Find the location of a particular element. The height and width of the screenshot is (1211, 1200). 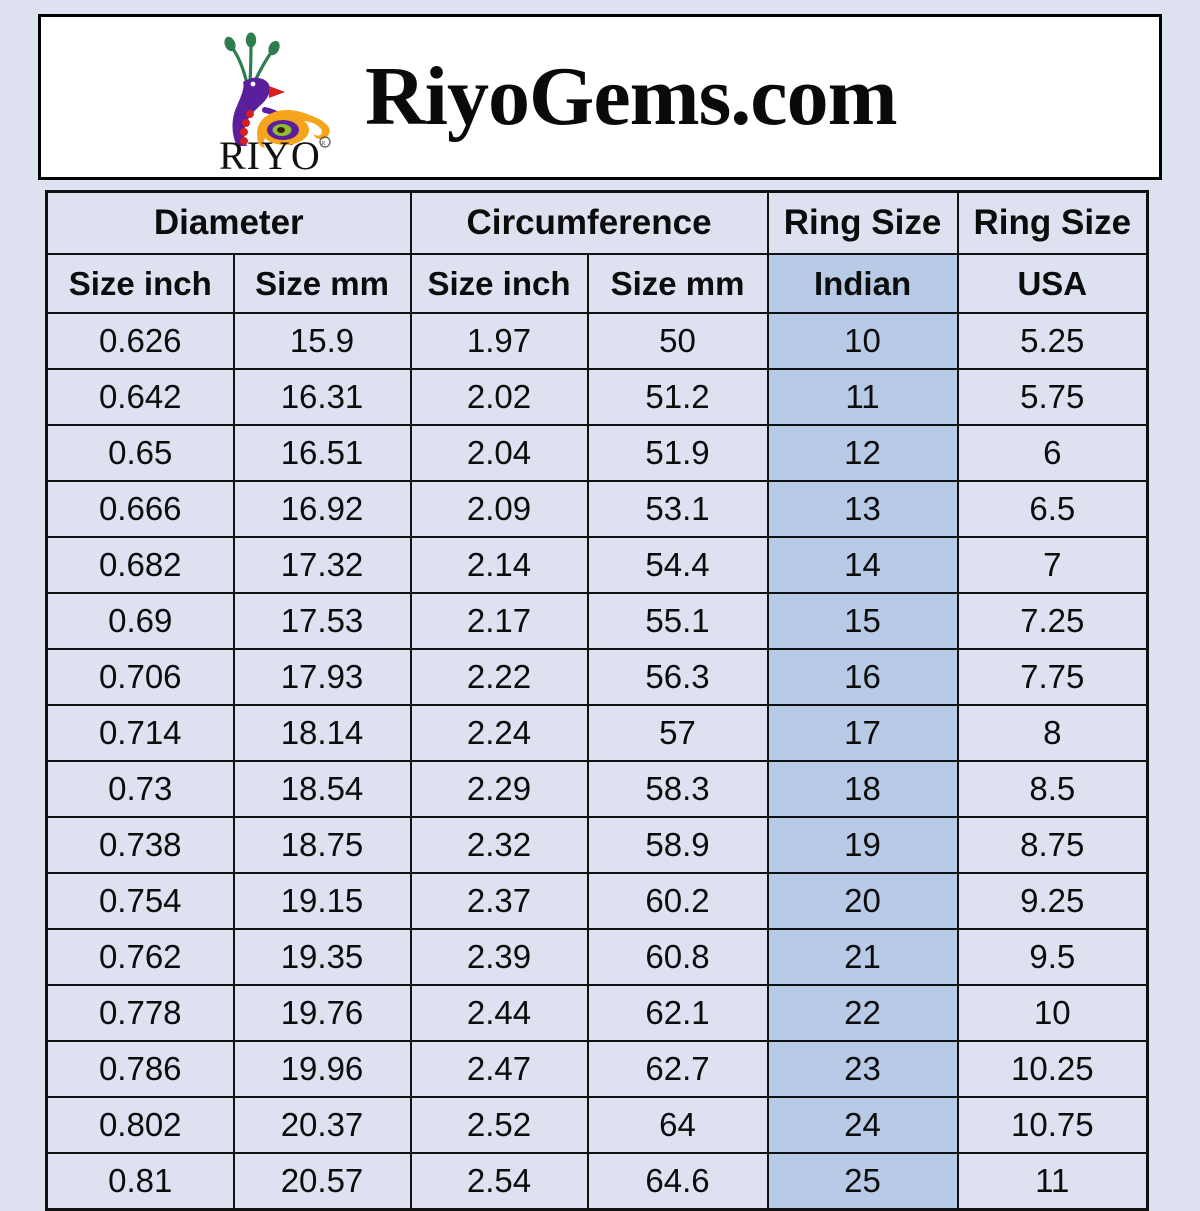

sub-header-diameter-inch: Size inch is located at coordinates (140, 283).